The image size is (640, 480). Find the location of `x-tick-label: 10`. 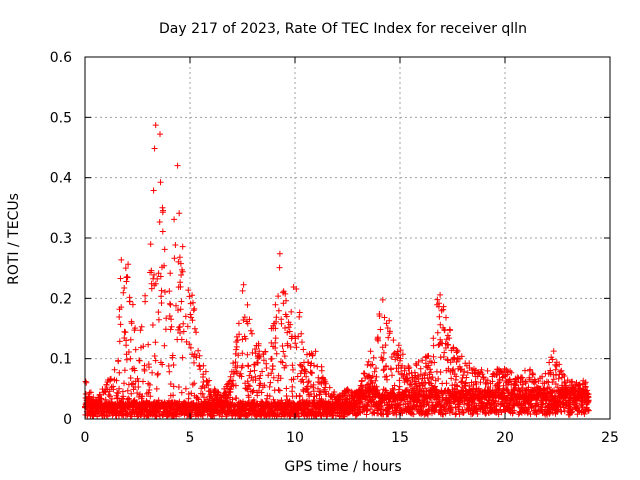

x-tick-label: 10 is located at coordinates (295, 438).